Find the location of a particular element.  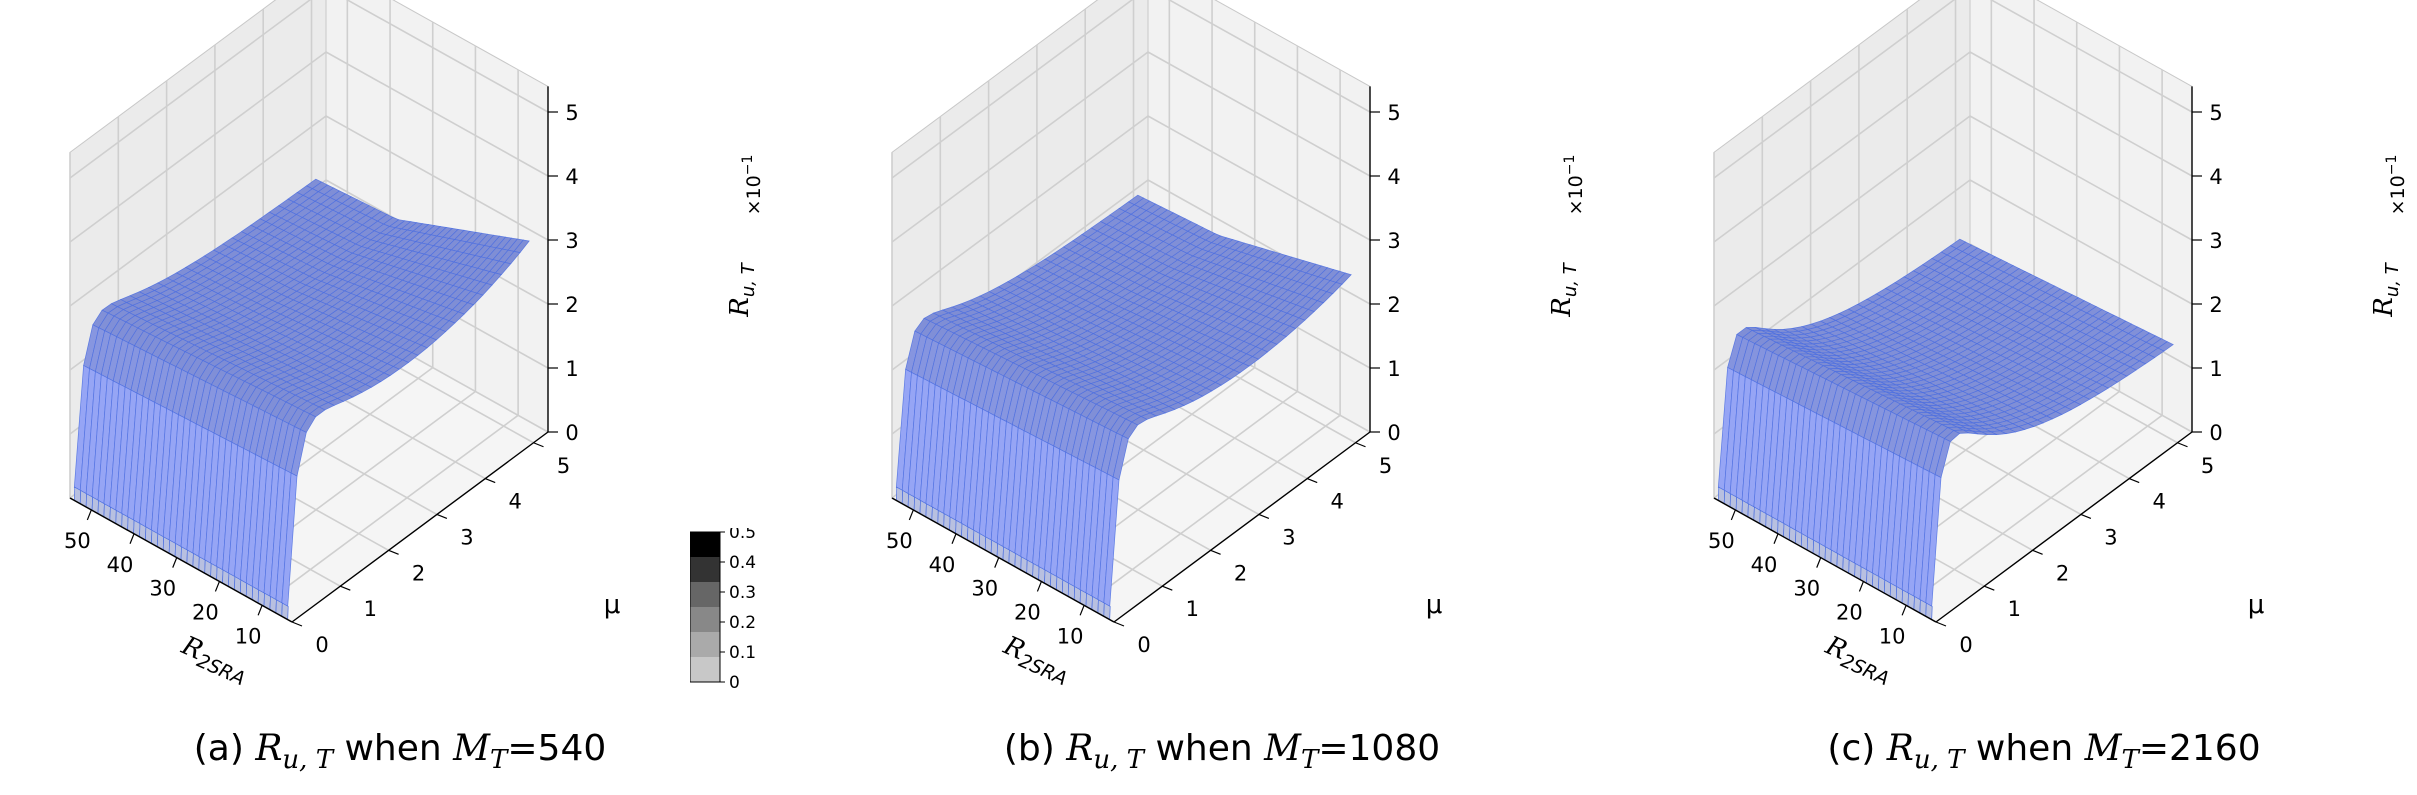

z-tick-label: 5 is located at coordinates (2215, 113).